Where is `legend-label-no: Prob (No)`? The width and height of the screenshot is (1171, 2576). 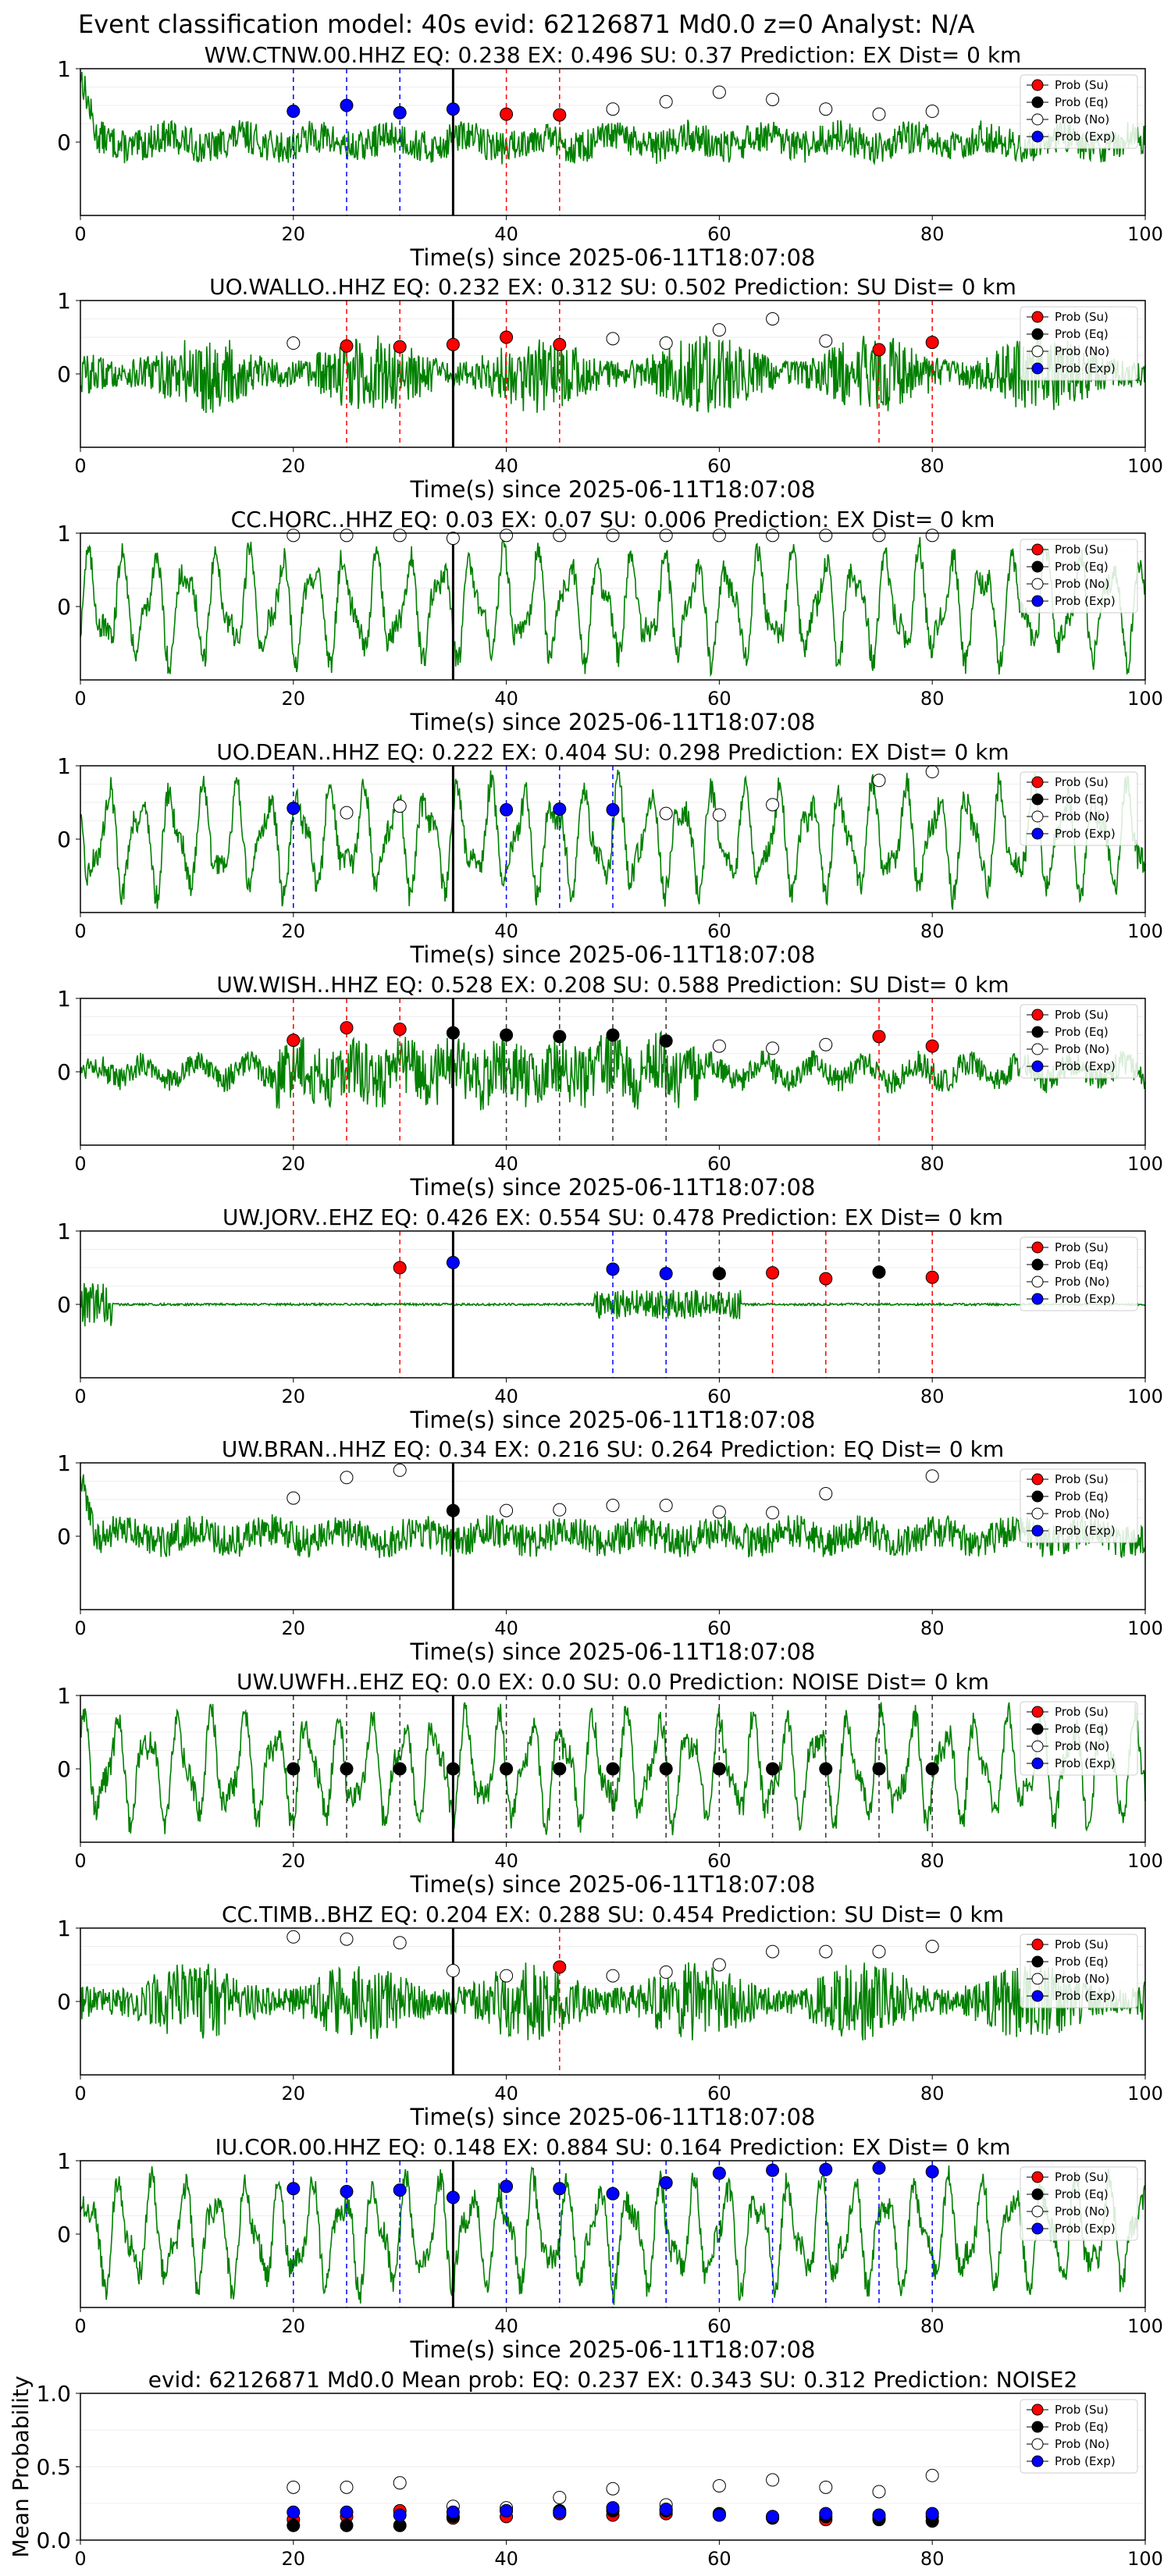
legend-label-no: Prob (No) is located at coordinates (1082, 584).